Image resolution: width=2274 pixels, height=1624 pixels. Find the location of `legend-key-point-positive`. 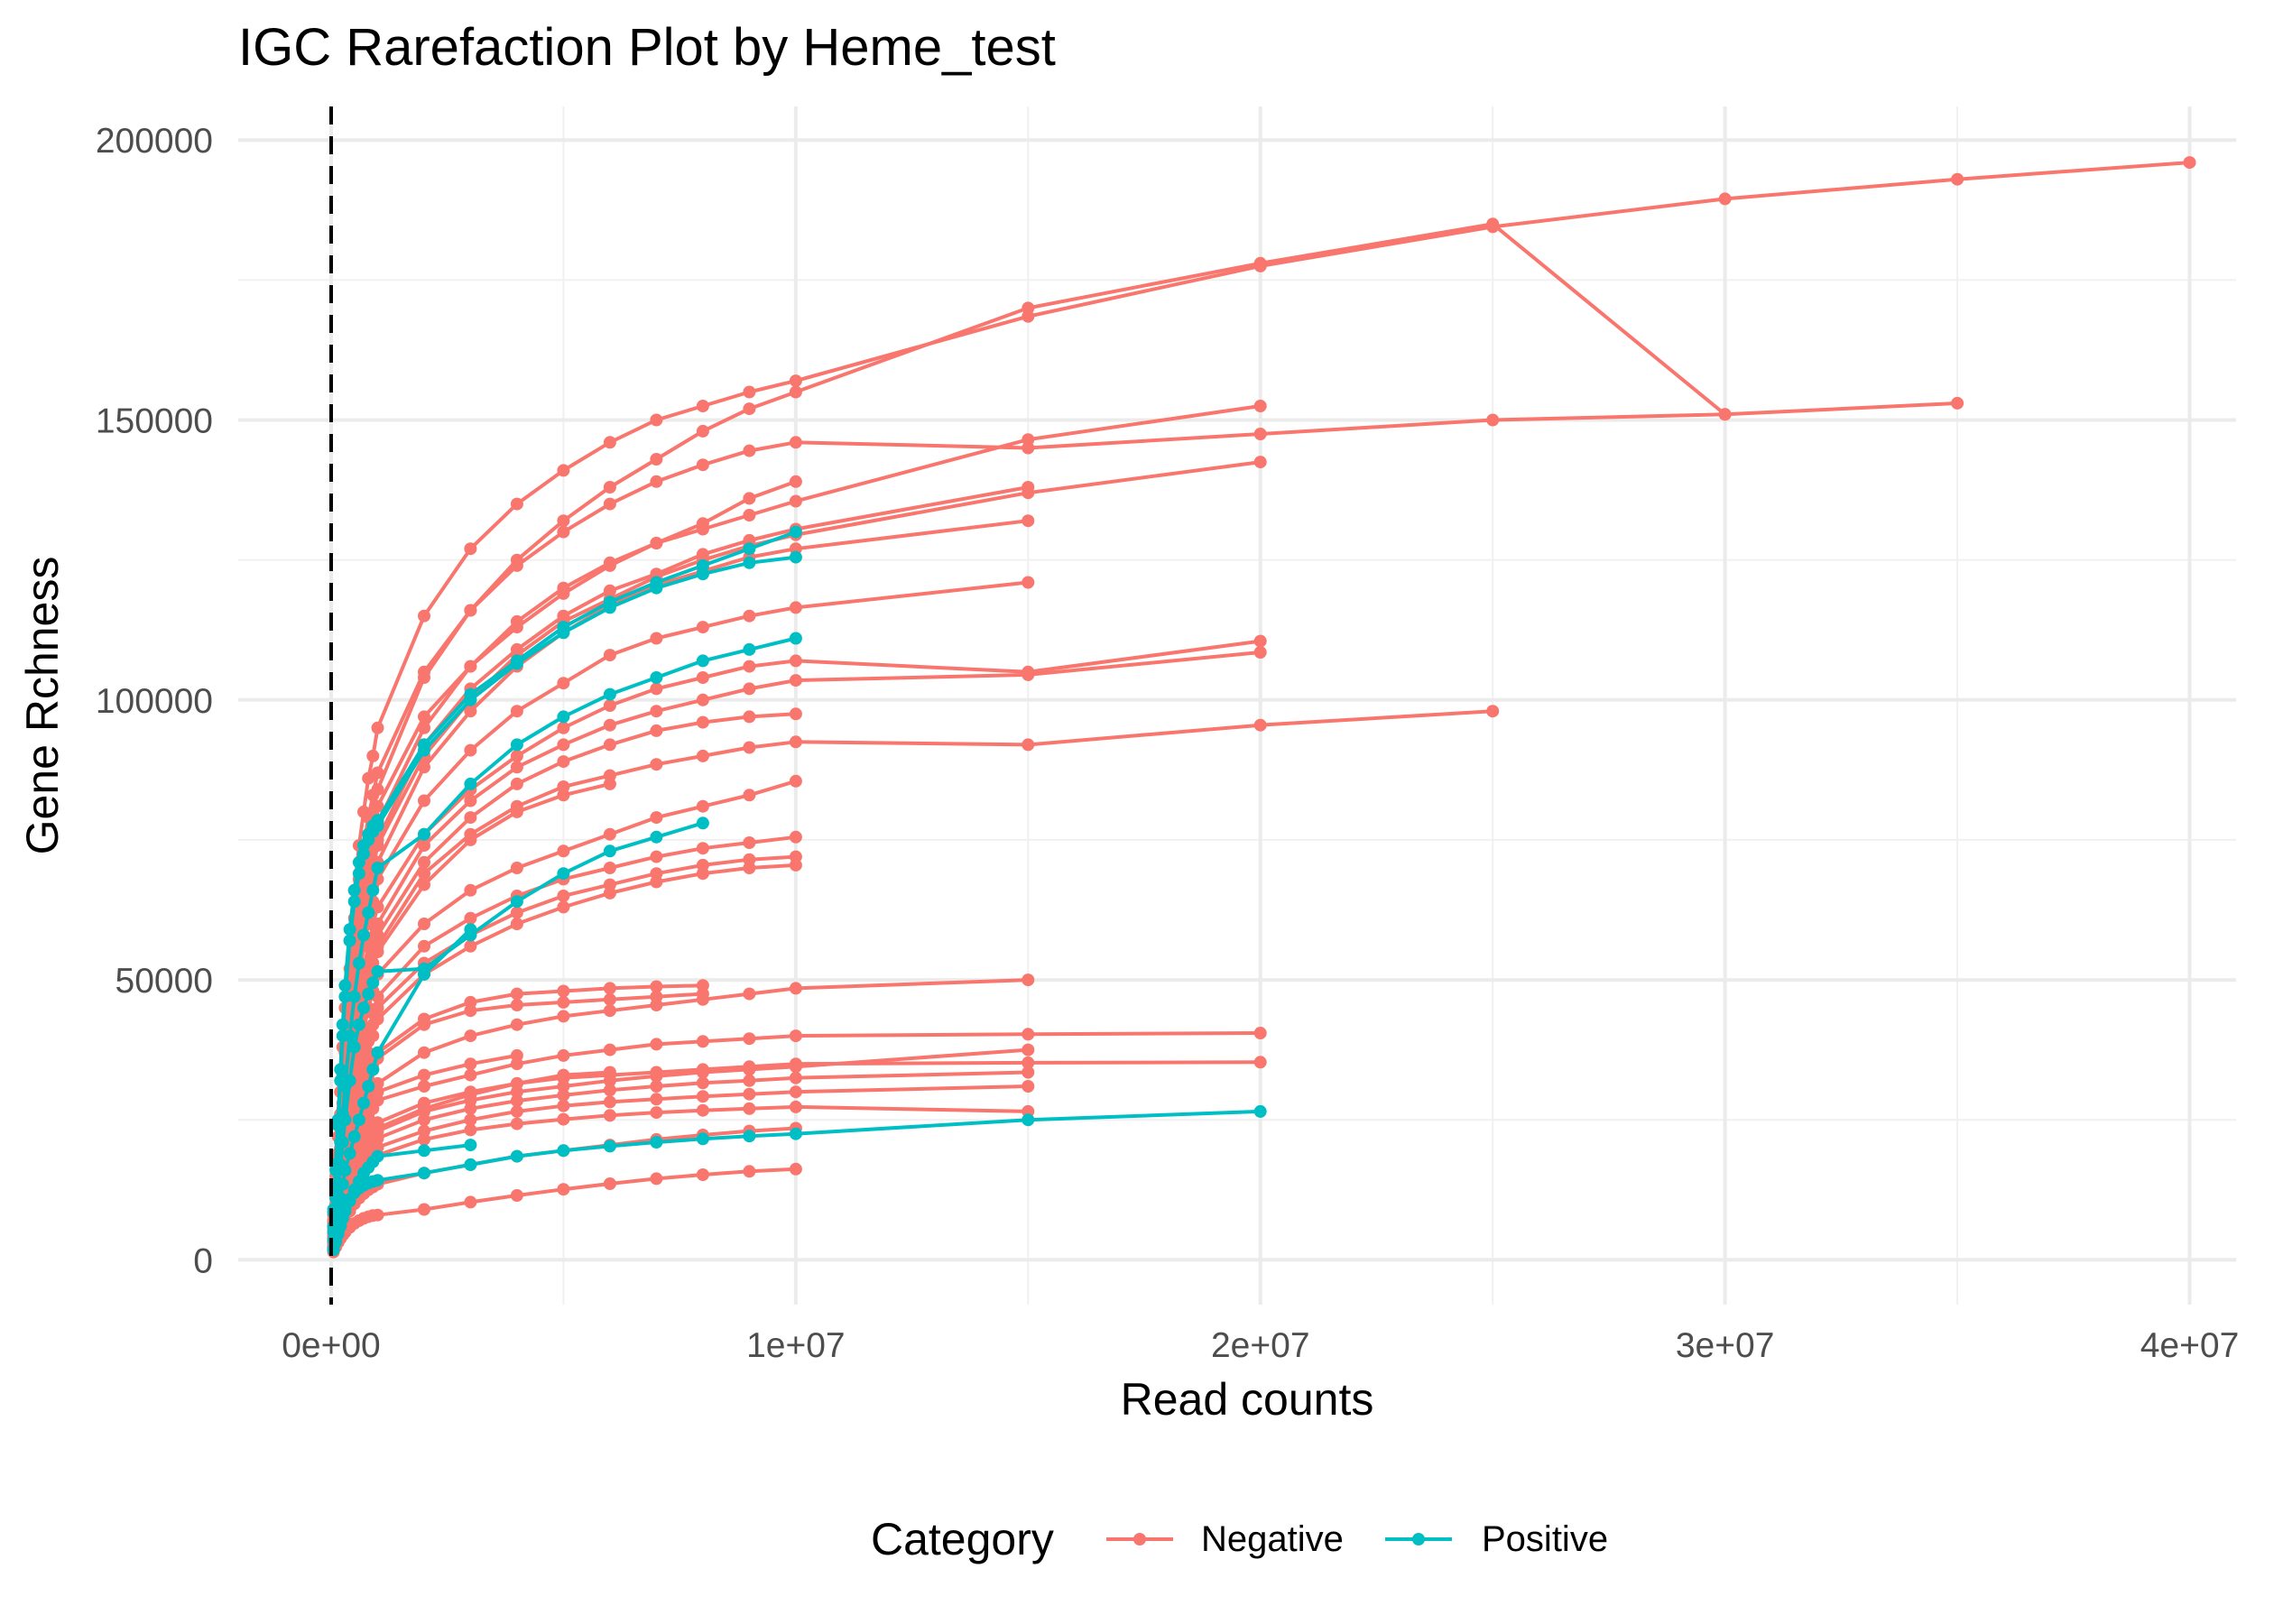

legend-key-point-positive is located at coordinates (1419, 1540).